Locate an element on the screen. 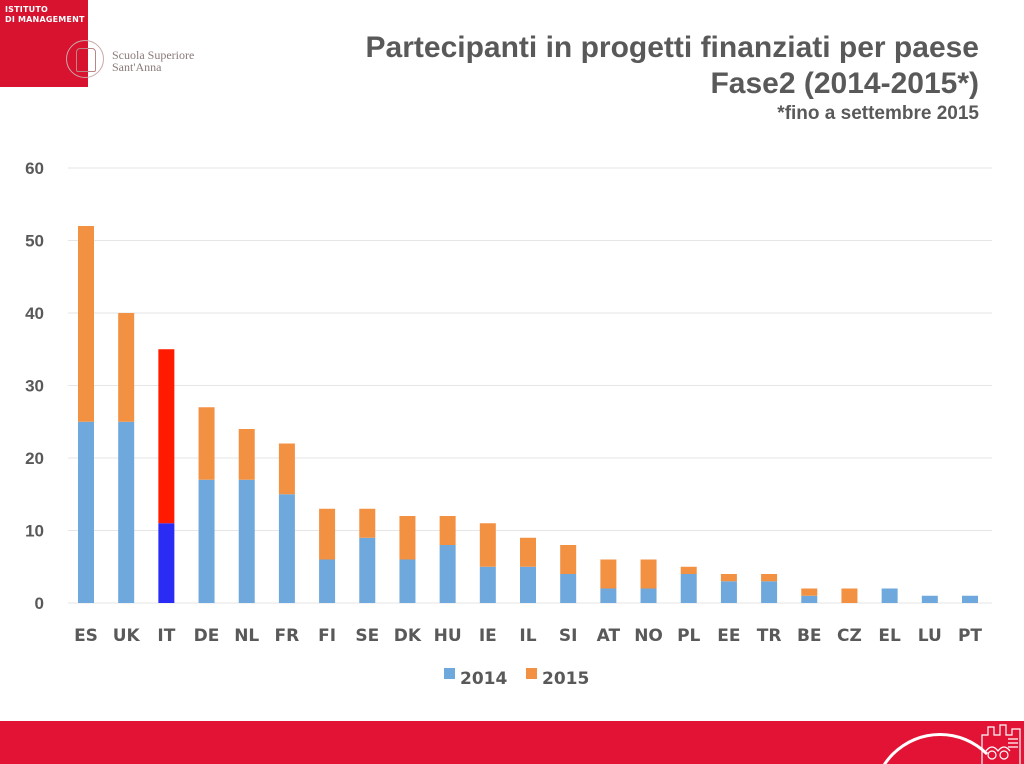  institute-line1: ISTITUTO is located at coordinates (26, 9).